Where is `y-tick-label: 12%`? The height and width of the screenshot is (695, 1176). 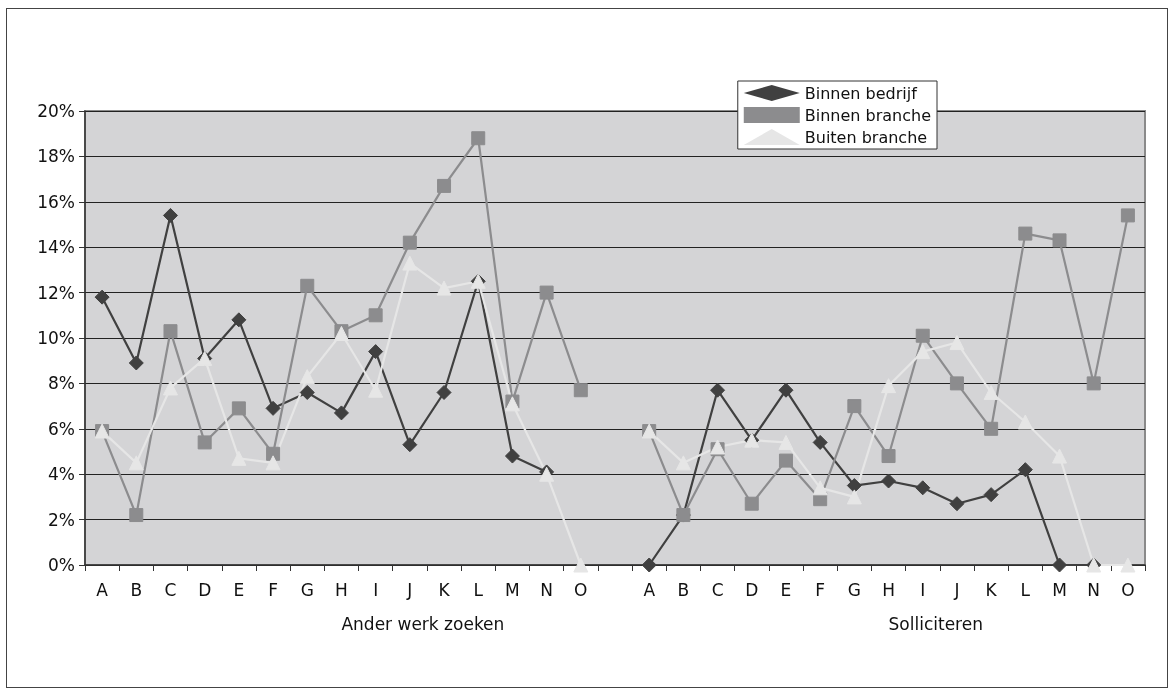 y-tick-label: 12% is located at coordinates (56, 292).